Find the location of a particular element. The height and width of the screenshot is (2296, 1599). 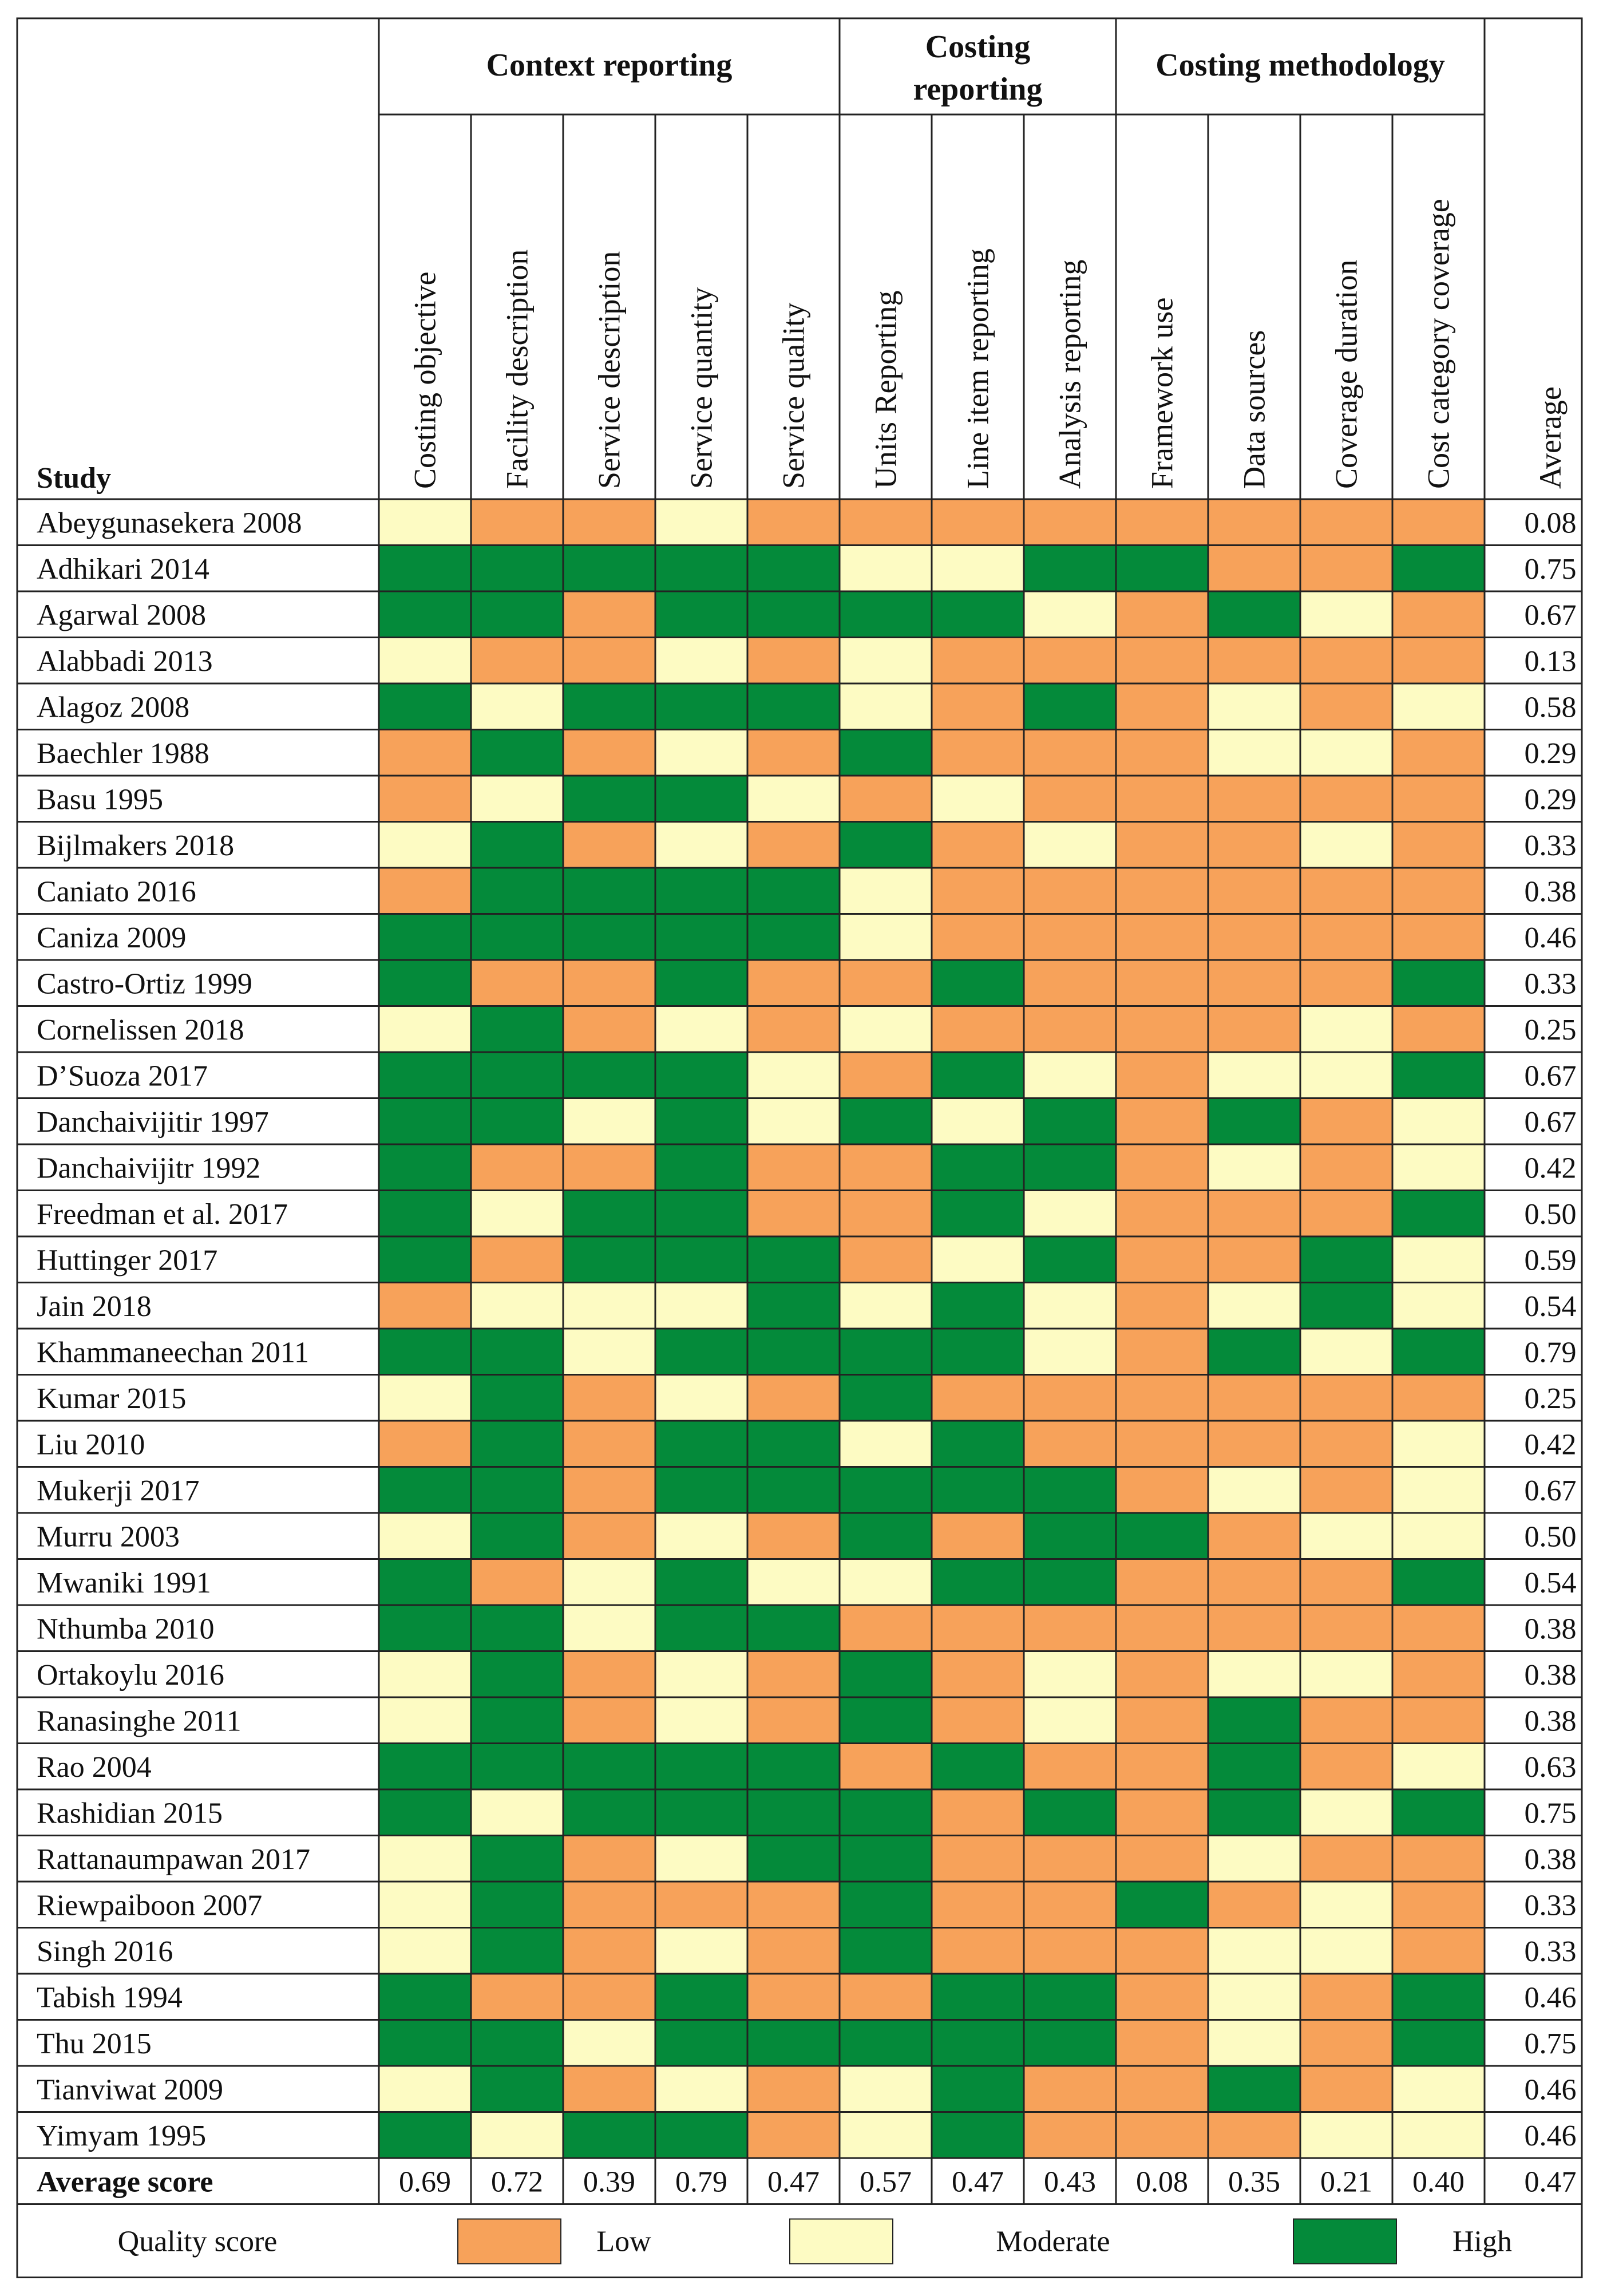

row-average: 0.42 is located at coordinates (1551, 1168).